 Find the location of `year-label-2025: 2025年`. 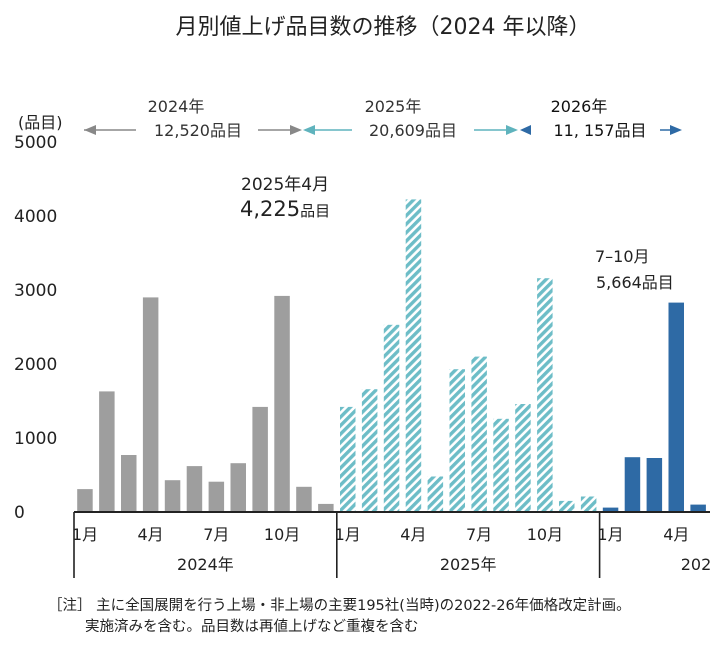

year-label-2025: 2025年 is located at coordinates (468, 564).